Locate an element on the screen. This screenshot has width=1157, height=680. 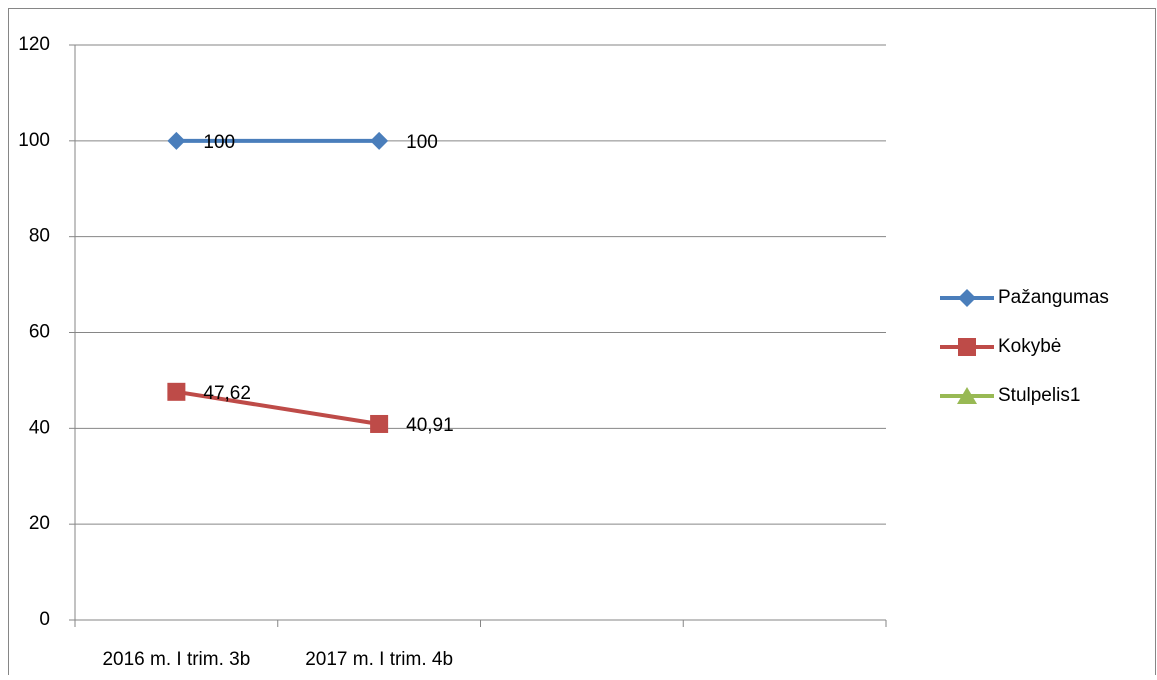
series-line is located at coordinates (278, 407).